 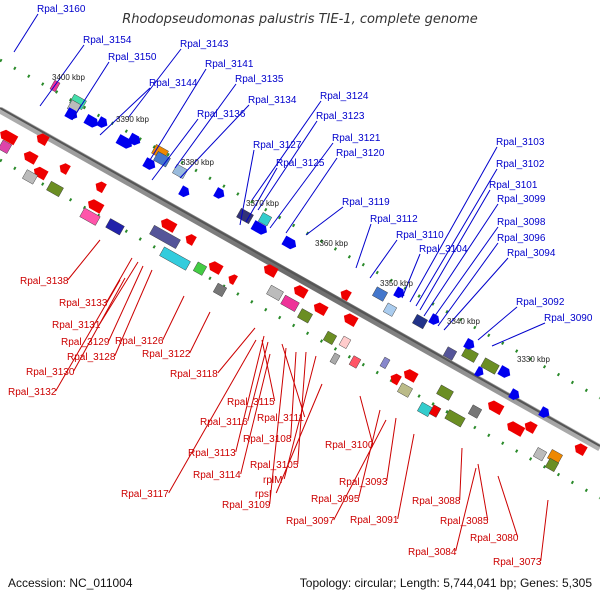 What do you see at coordinates (443, 249) in the screenshot?
I see `gene-label-forward: Rpal_3104` at bounding box center [443, 249].